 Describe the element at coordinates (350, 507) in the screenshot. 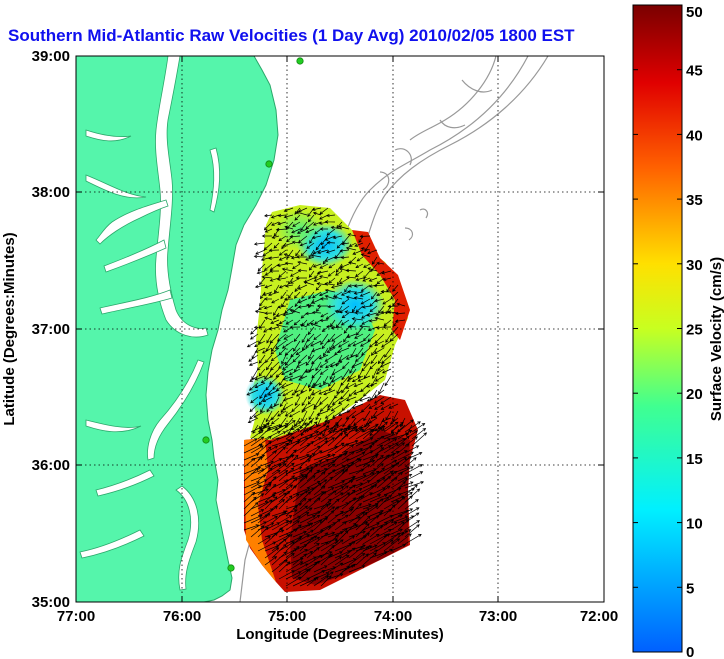

I see `field-southern-dark` at that location.